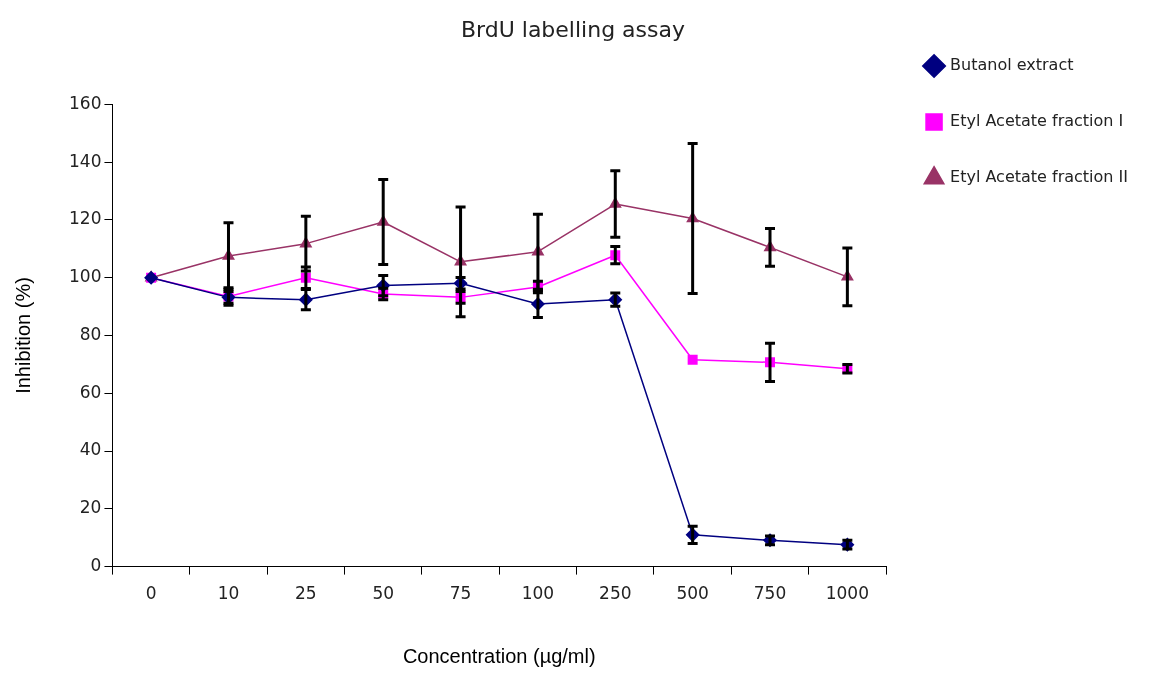 The width and height of the screenshot is (1158, 684). Describe the element at coordinates (1012, 65) in the screenshot. I see `legend-label: Butanol extract` at that location.